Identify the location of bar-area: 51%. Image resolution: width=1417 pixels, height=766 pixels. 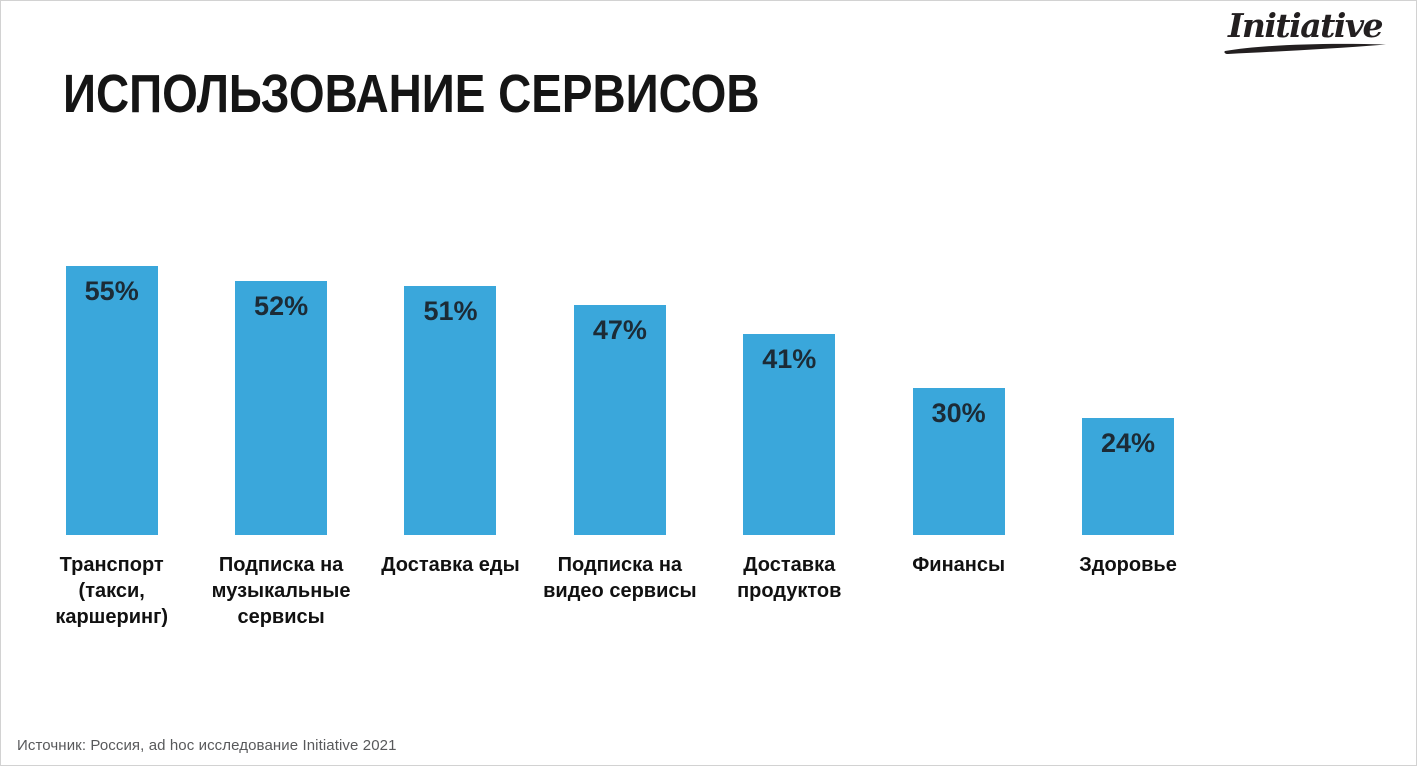
(450, 400).